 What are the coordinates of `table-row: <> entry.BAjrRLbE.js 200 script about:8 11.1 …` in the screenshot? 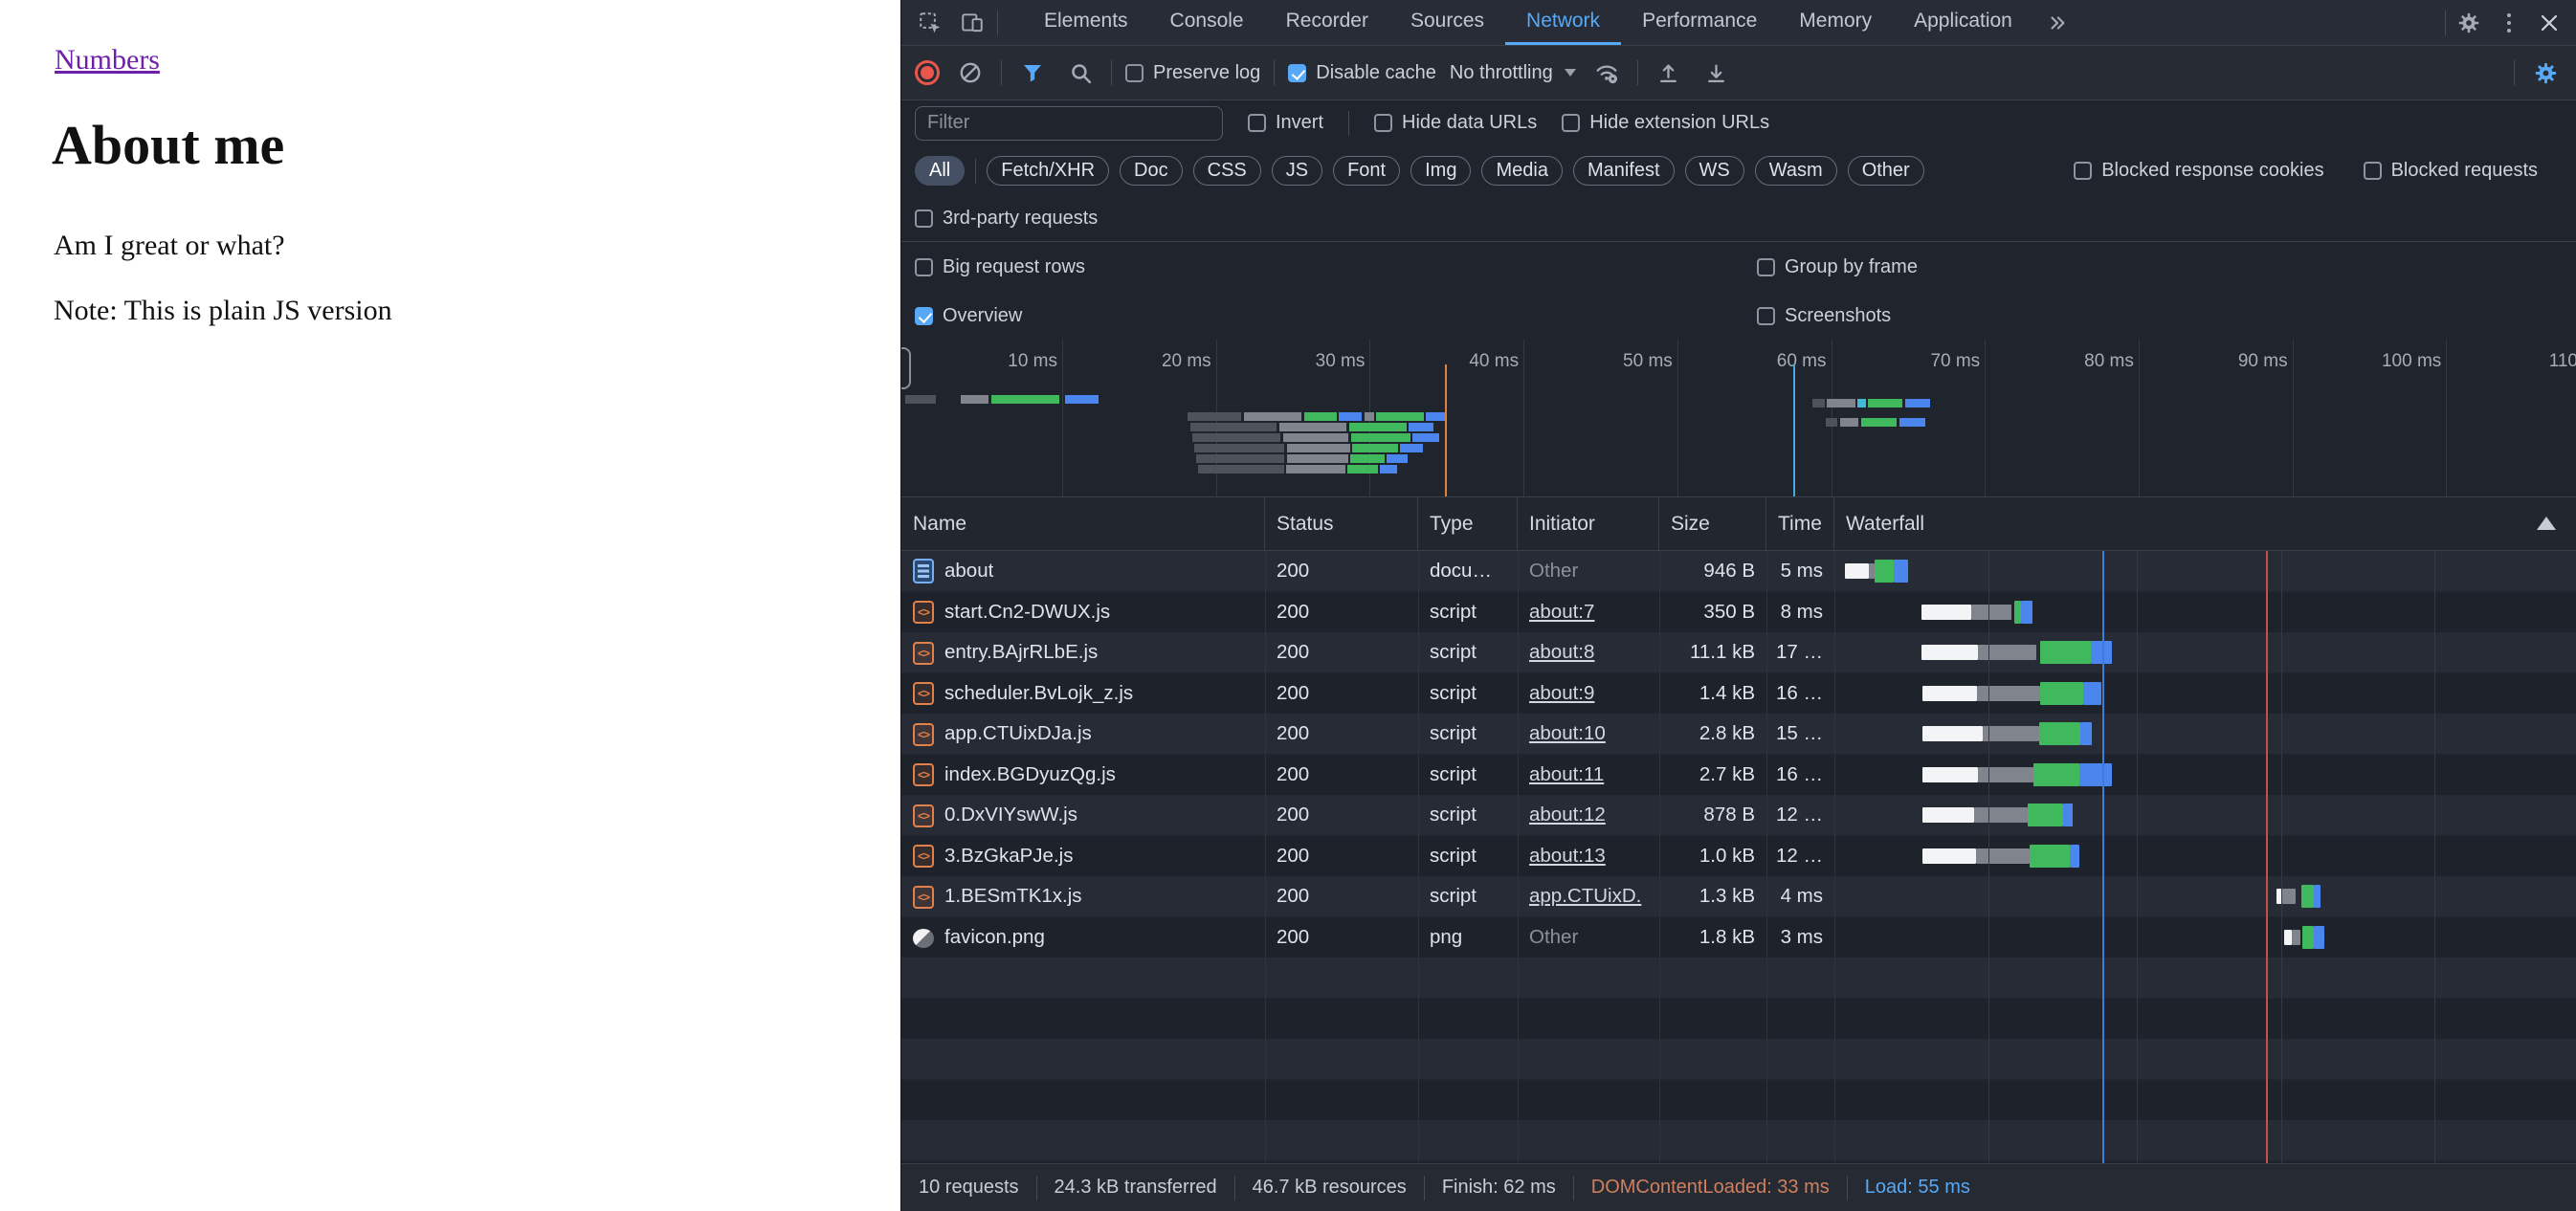 It's located at (1738, 652).